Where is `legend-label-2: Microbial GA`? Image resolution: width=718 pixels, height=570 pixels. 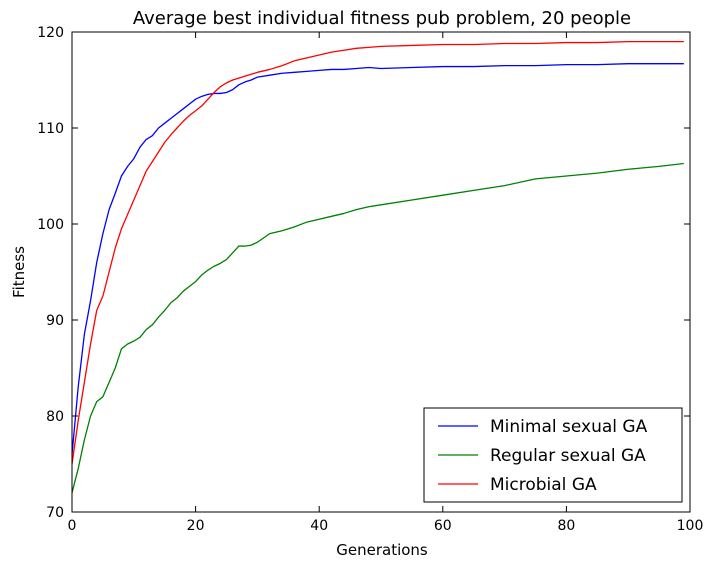
legend-label-2: Microbial GA is located at coordinates (543, 485).